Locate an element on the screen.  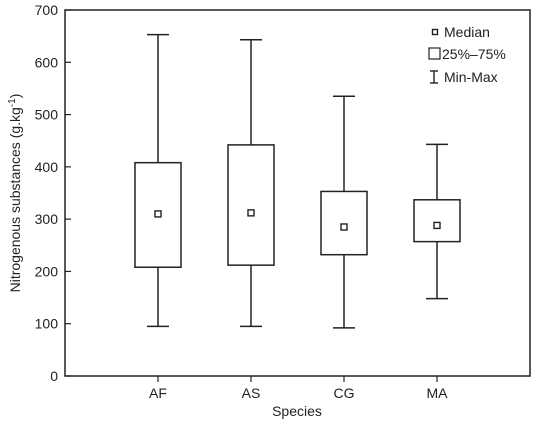
box-ma is located at coordinates (437, 221).